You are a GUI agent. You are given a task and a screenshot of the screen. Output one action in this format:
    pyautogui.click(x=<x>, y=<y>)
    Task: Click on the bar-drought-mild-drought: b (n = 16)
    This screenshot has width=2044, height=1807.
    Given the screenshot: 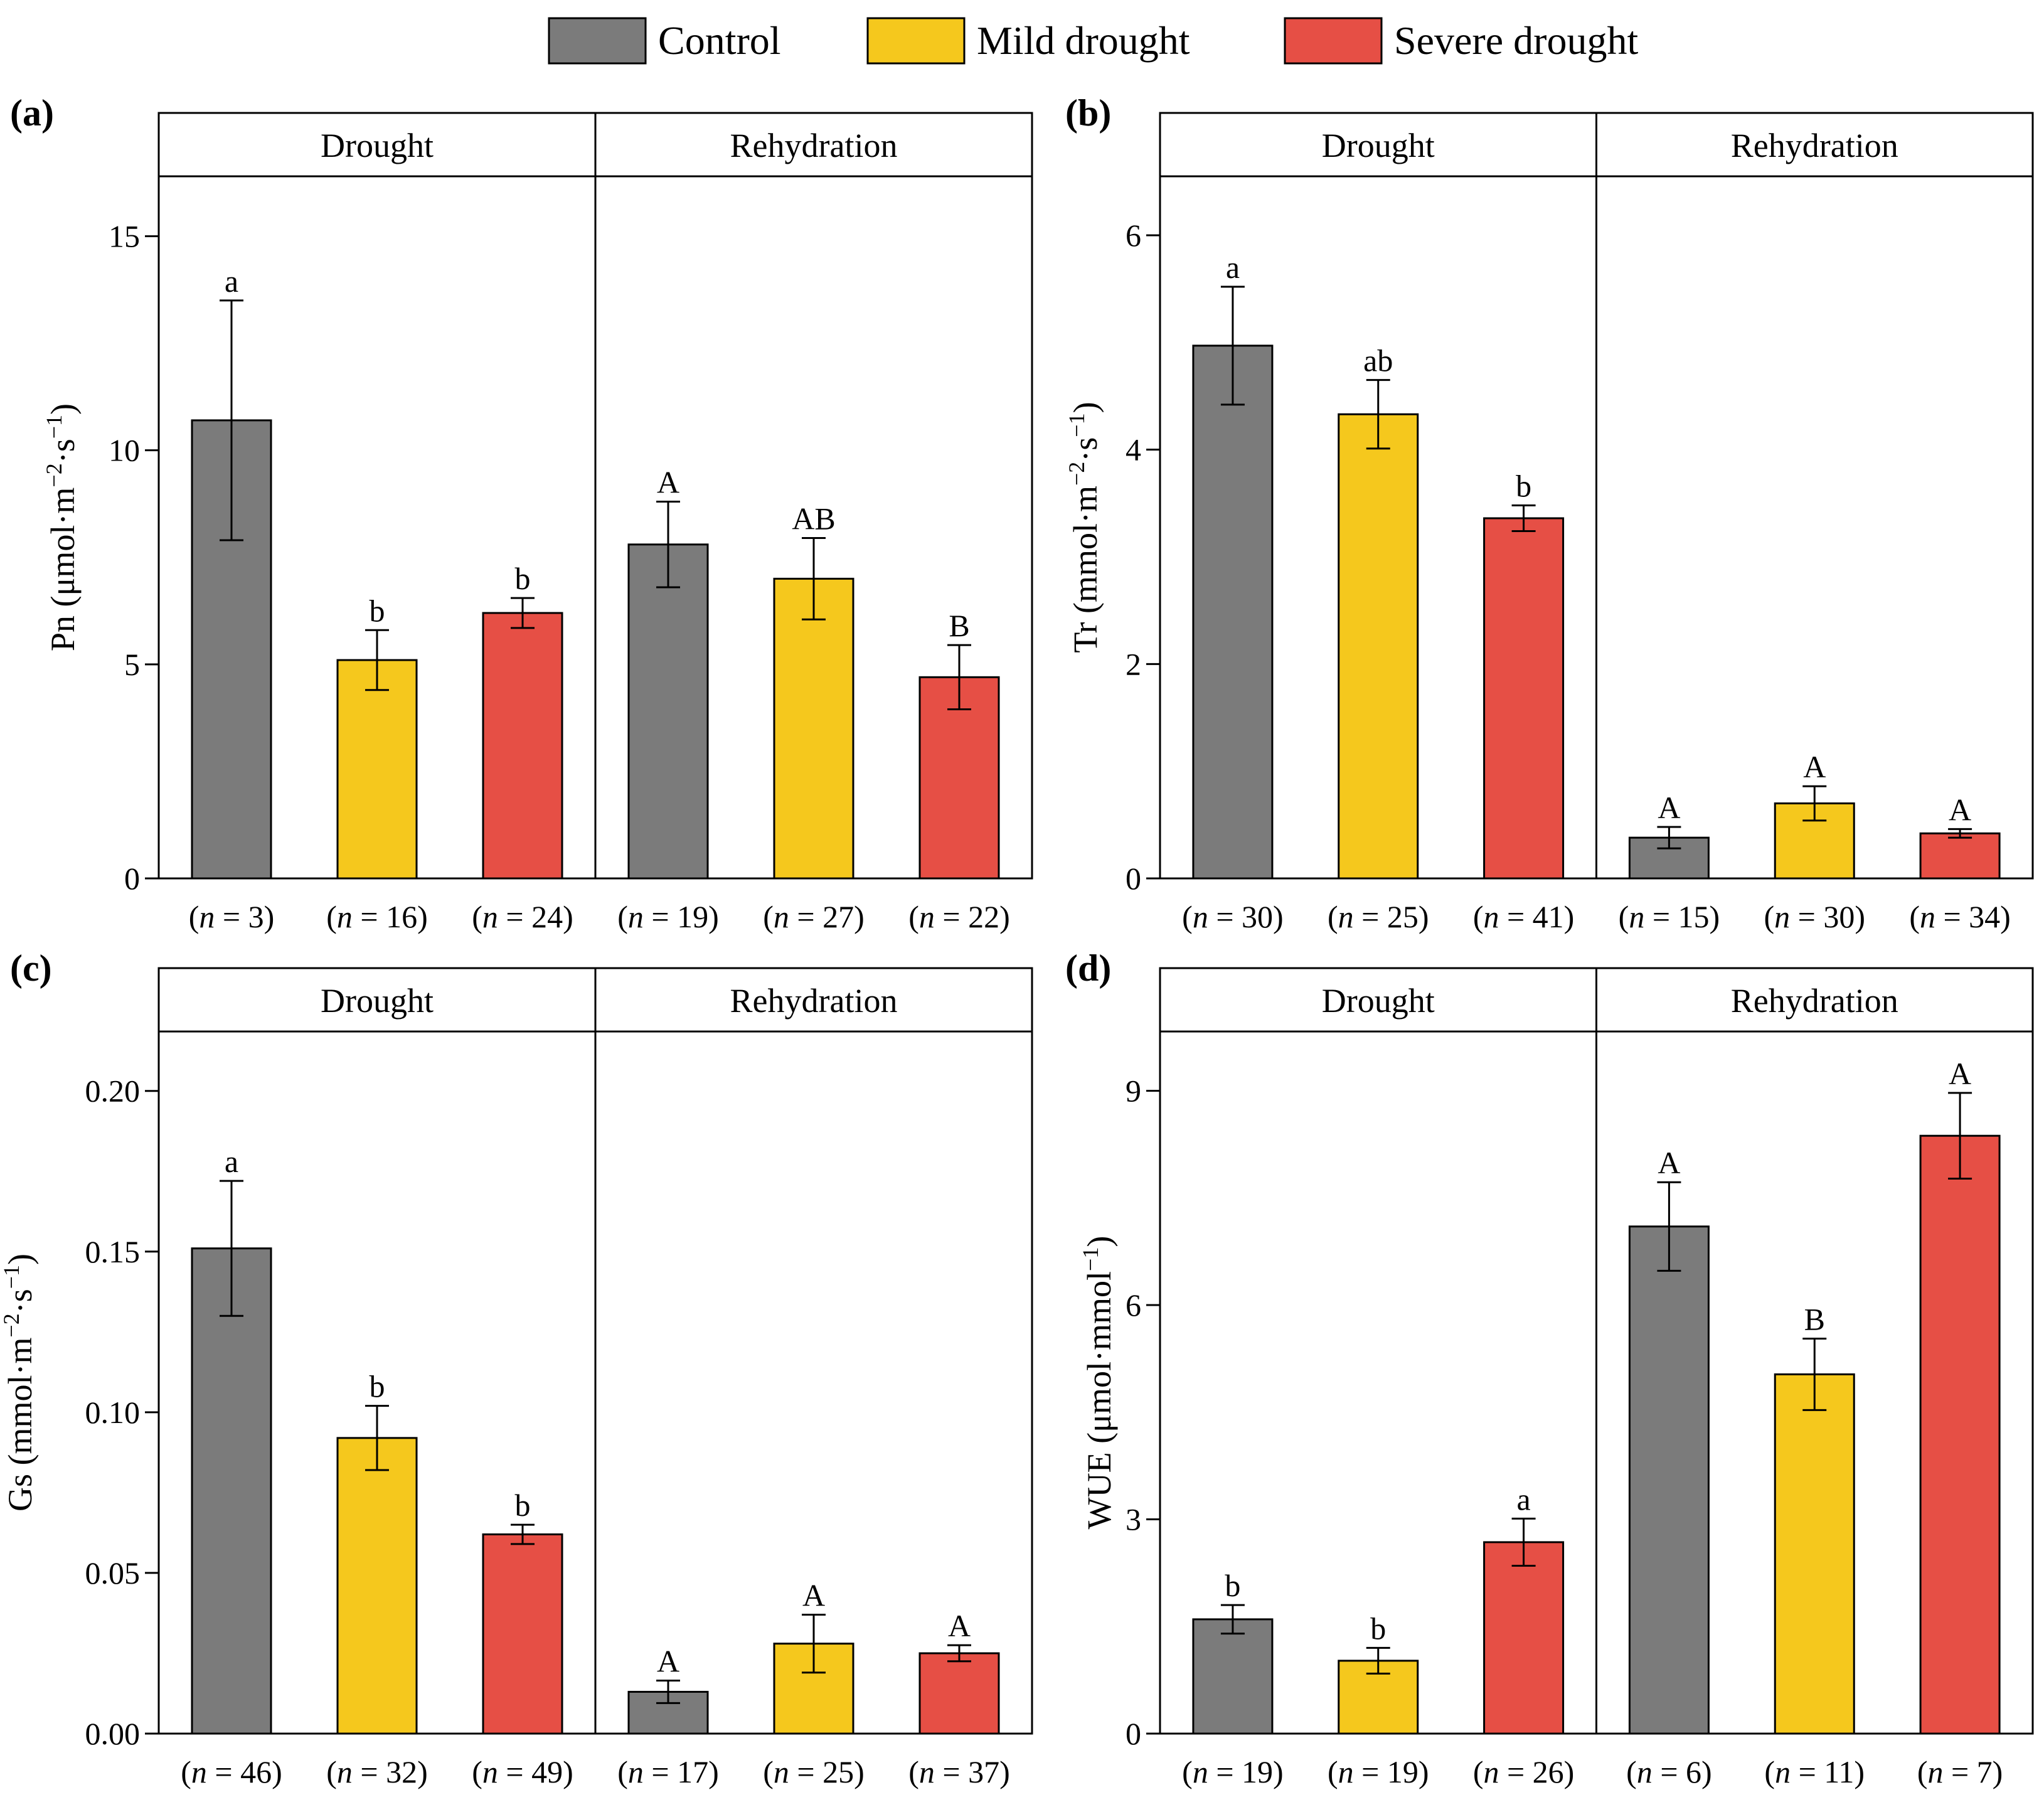 What is the action you would take?
    pyautogui.click(x=377, y=763)
    